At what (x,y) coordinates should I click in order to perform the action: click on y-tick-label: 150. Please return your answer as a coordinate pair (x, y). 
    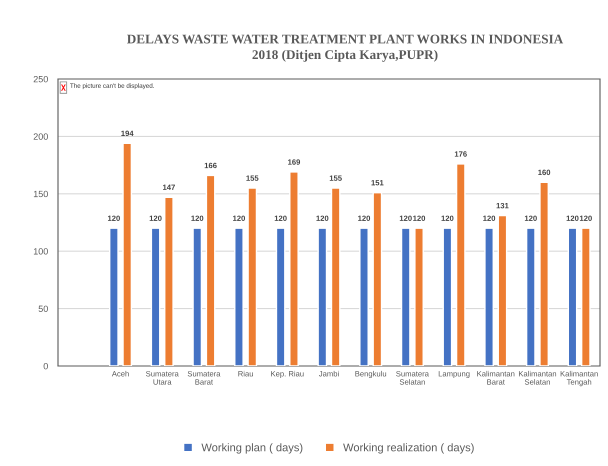
    Looking at the image, I should click on (41, 194).